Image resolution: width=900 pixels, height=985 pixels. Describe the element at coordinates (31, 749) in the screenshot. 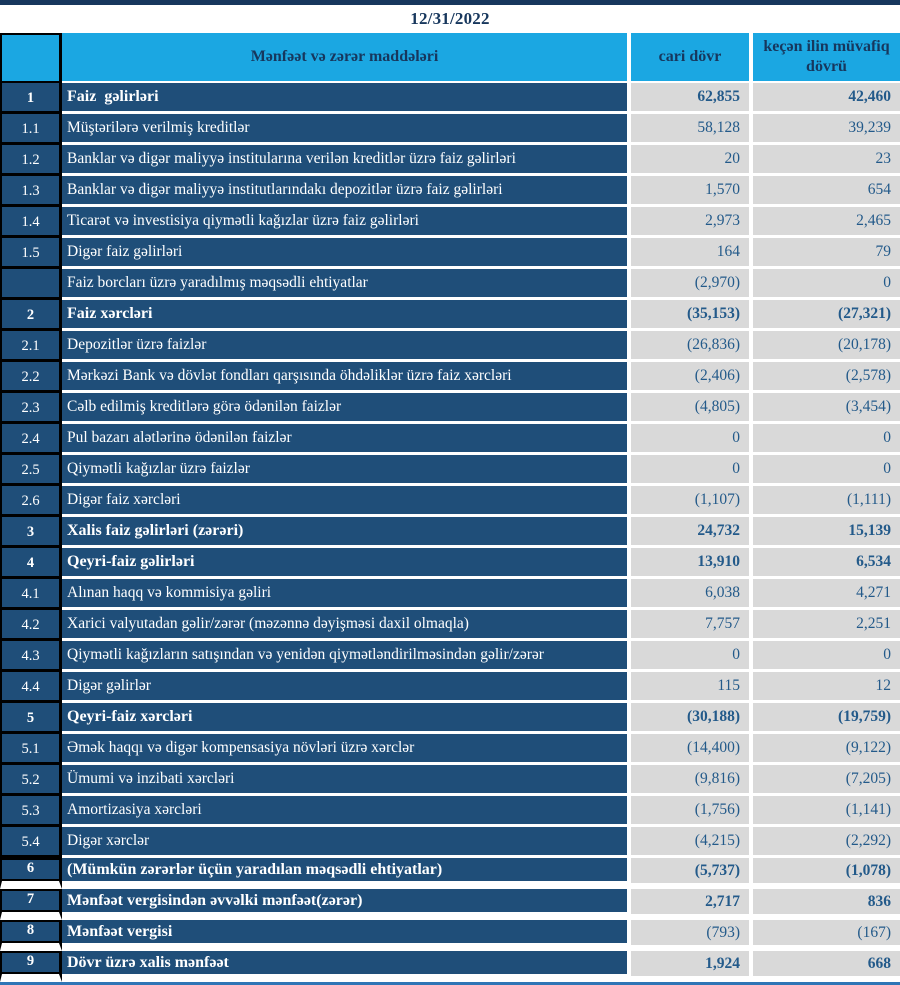

I see `row-number: 5.1` at that location.